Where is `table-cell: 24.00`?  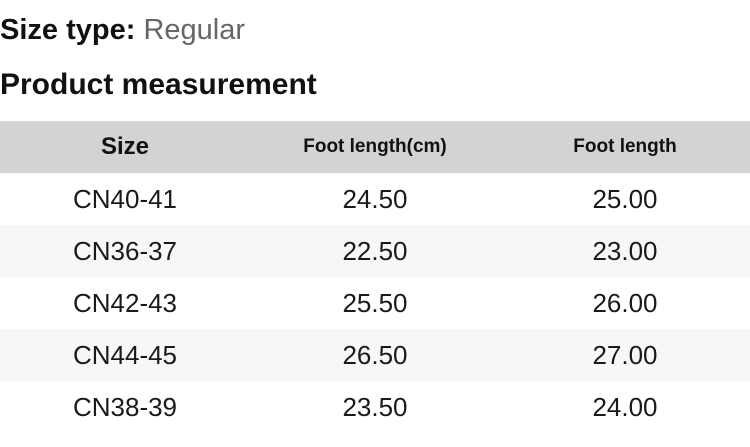 table-cell: 24.00 is located at coordinates (625, 406).